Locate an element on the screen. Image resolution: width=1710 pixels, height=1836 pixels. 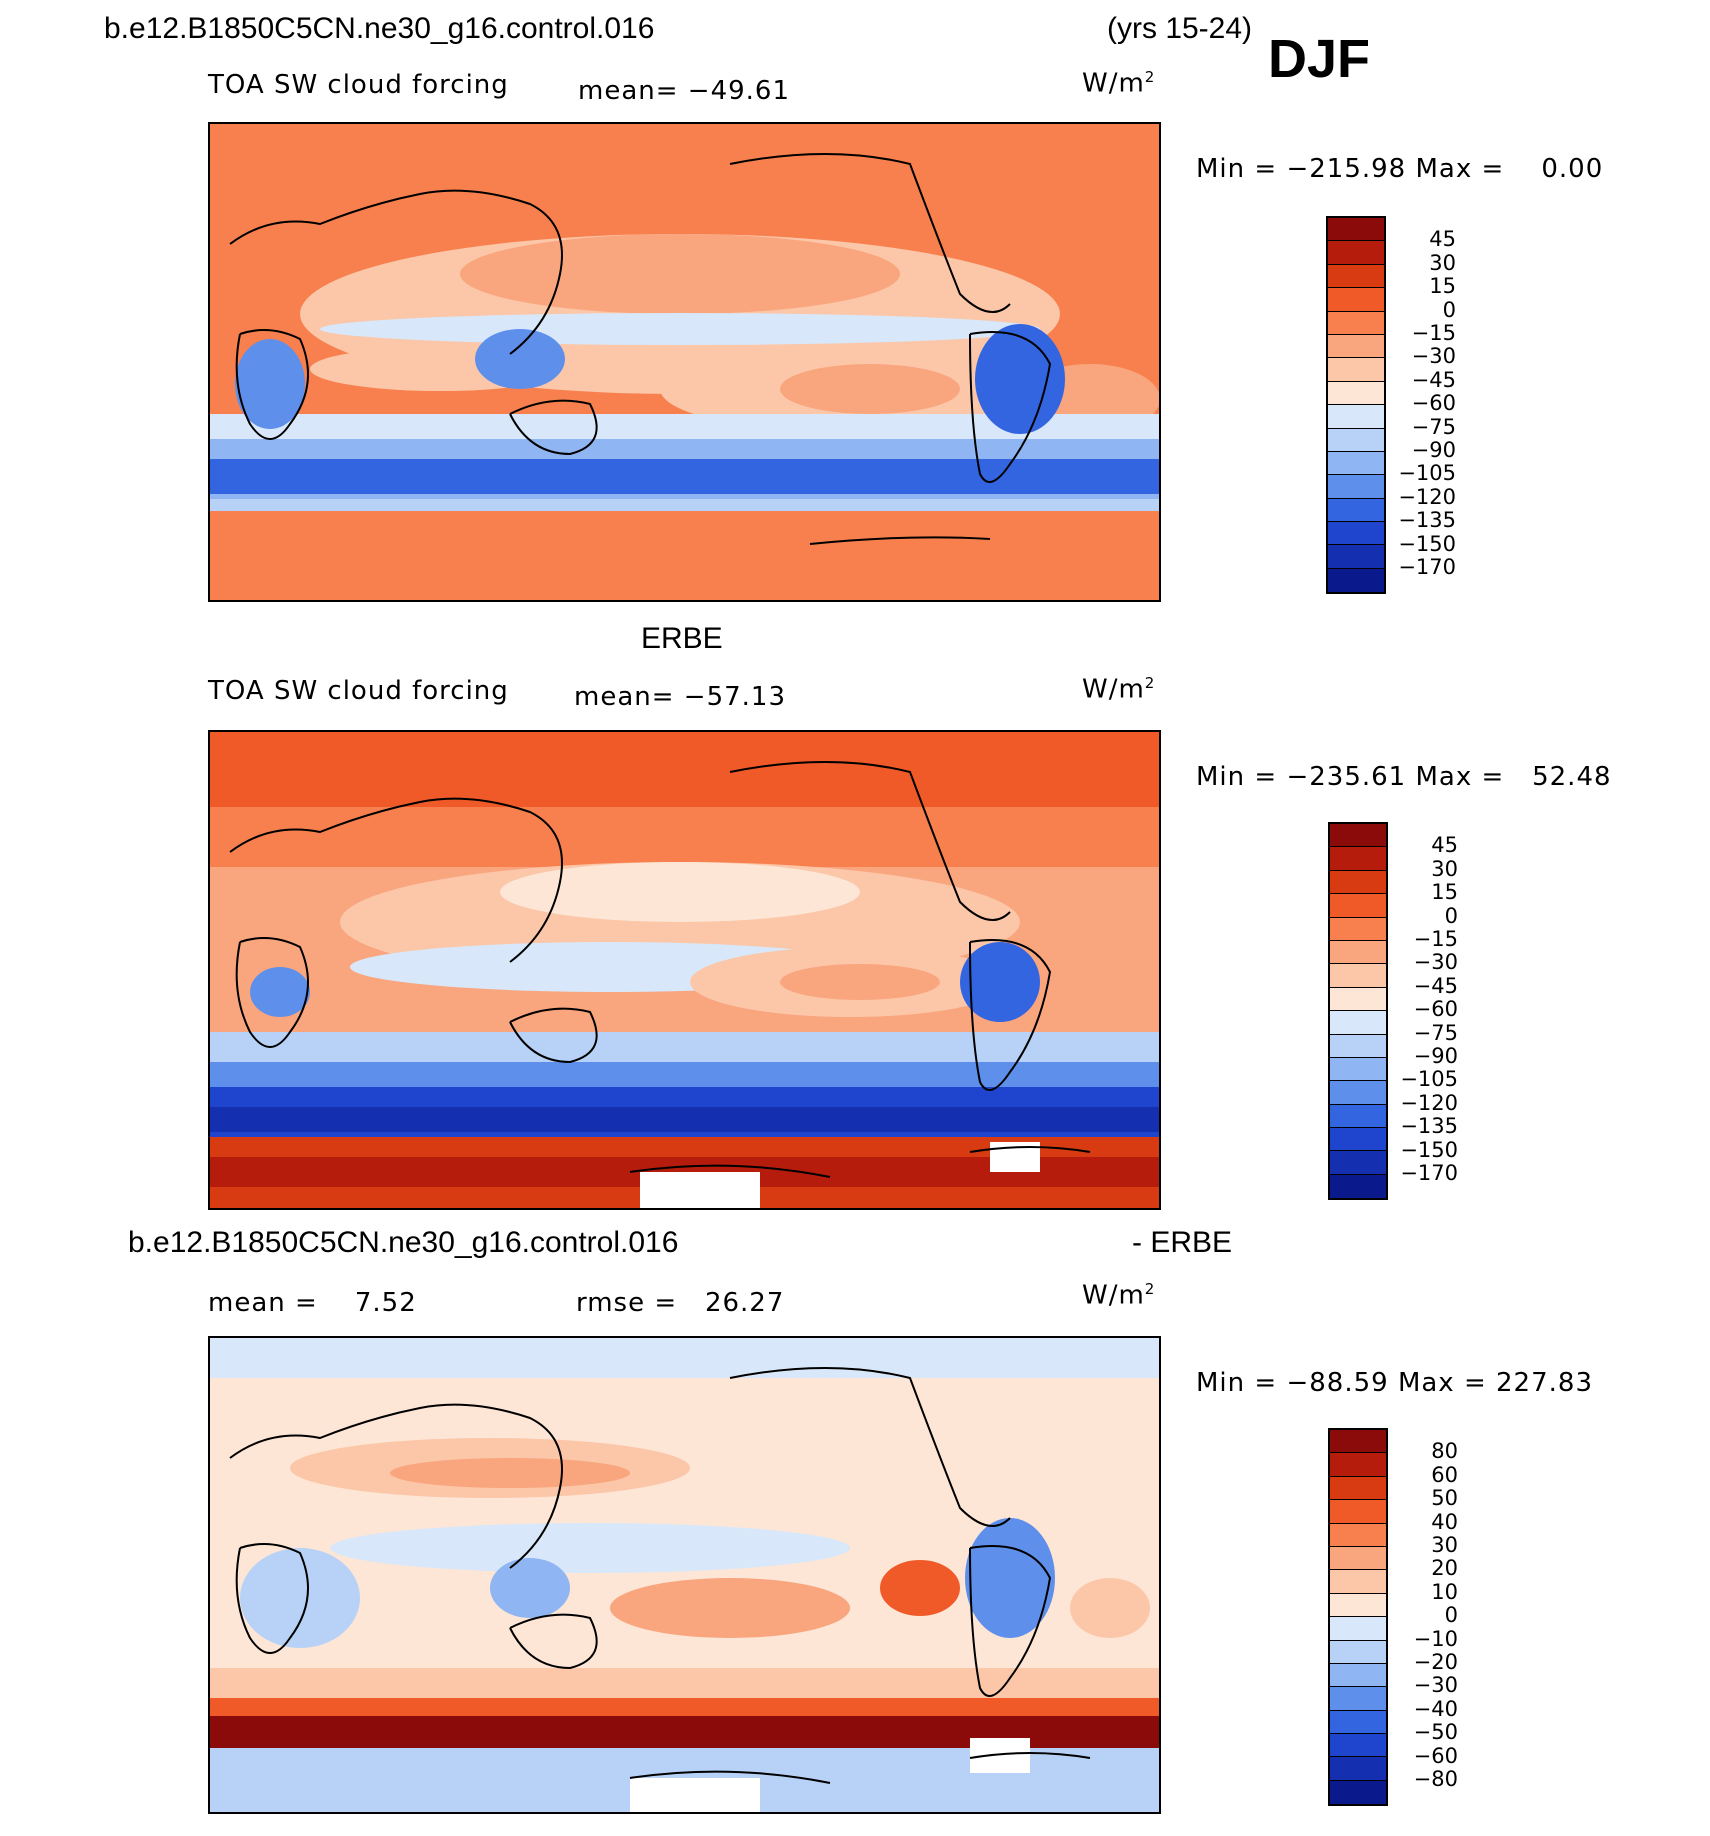
panel3-rmse-value: 26.27 is located at coordinates (744, 1303).